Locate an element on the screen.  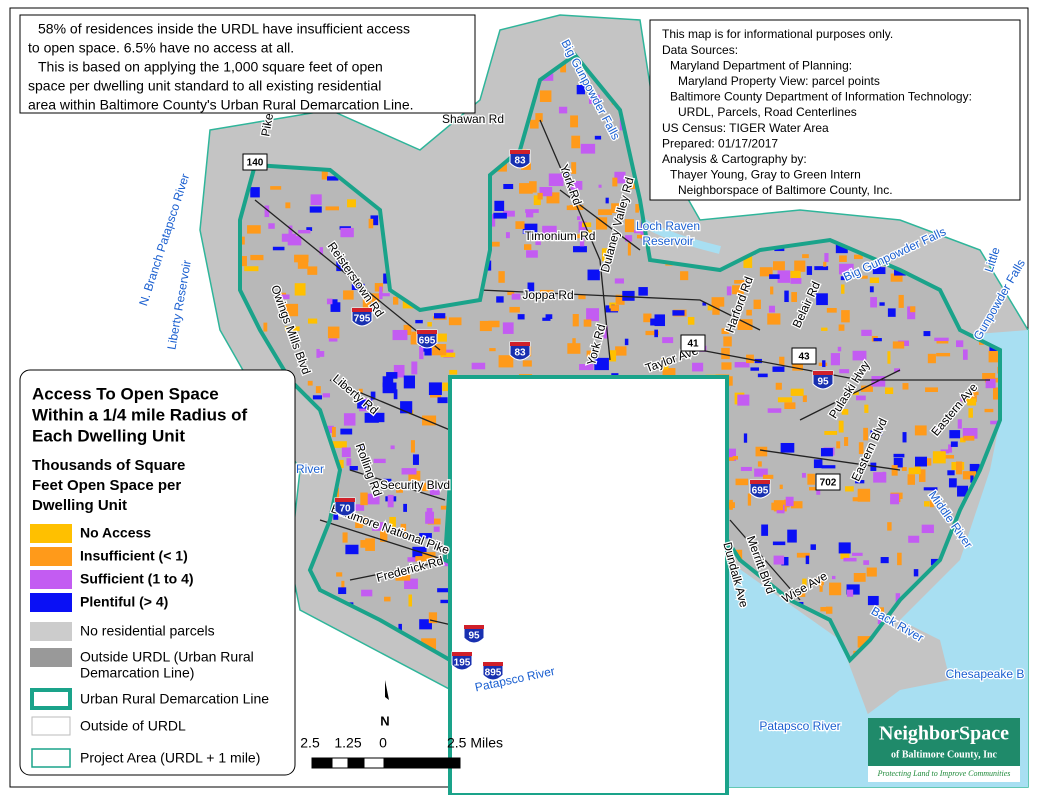
outside-urdl is located at coordinates (588, 586).